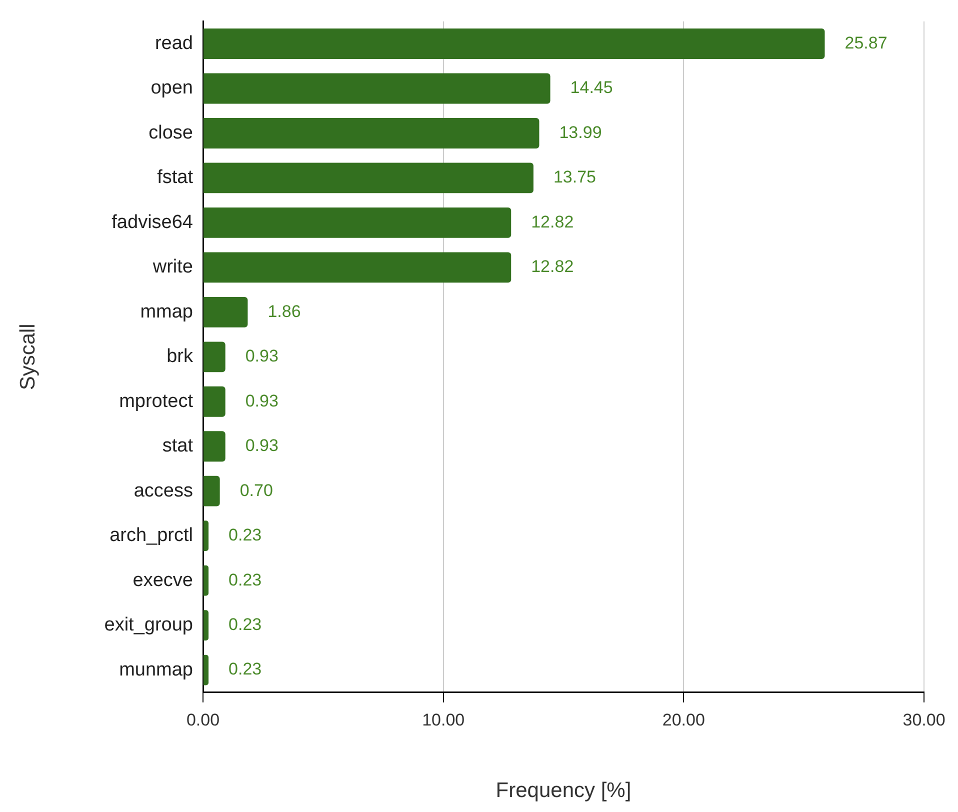 The image size is (958, 812). Describe the element at coordinates (162, 580) in the screenshot. I see `y-tick-label: execve` at that location.